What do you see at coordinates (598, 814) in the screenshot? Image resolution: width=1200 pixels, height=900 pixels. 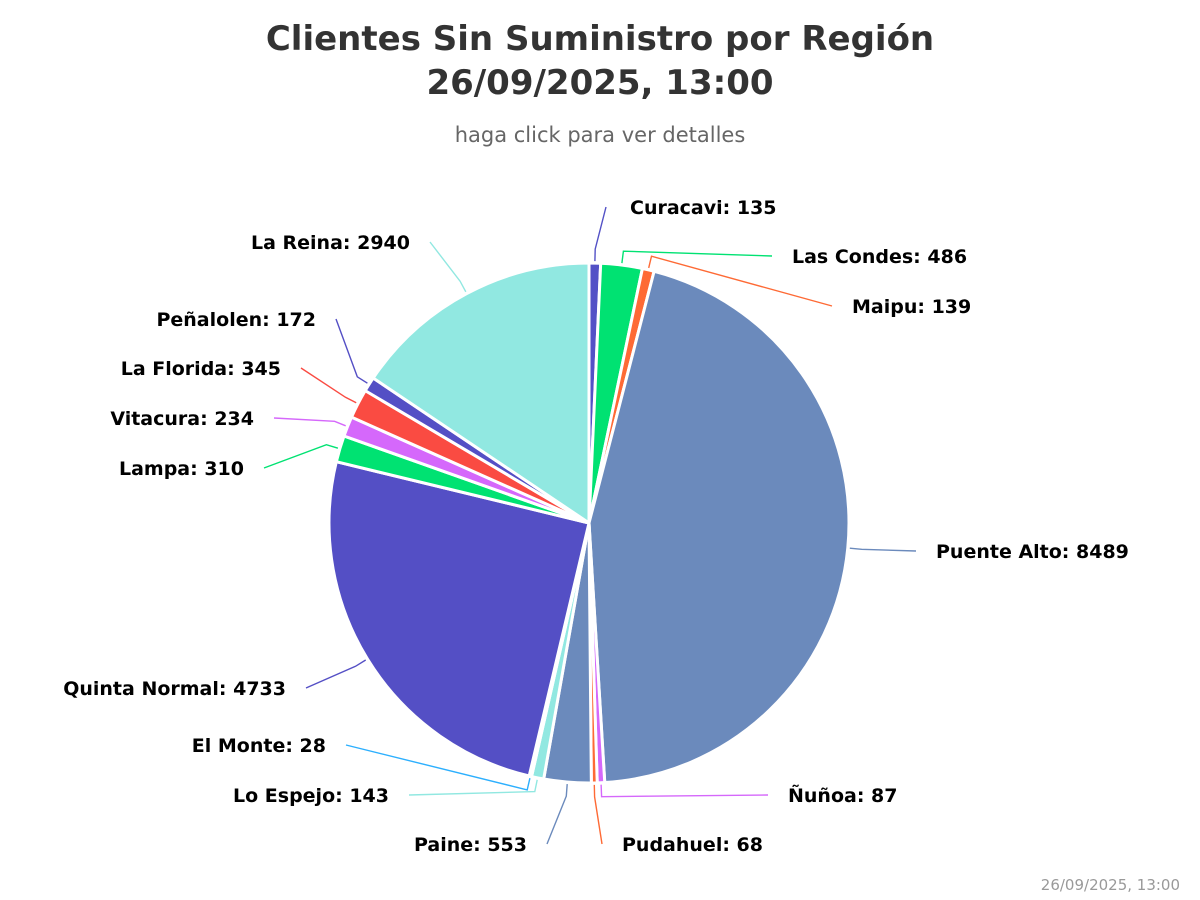 I see `connector-pudahuel` at bounding box center [598, 814].